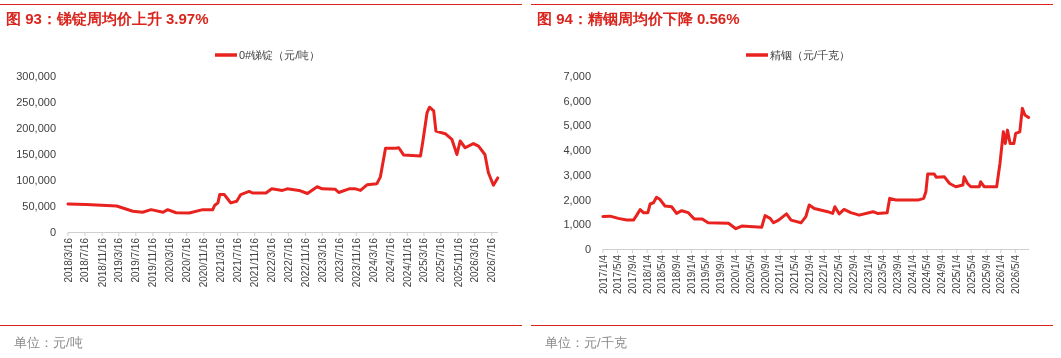  What do you see at coordinates (36, 102) in the screenshot?
I see `y-tick-label: 250,000` at bounding box center [36, 102].